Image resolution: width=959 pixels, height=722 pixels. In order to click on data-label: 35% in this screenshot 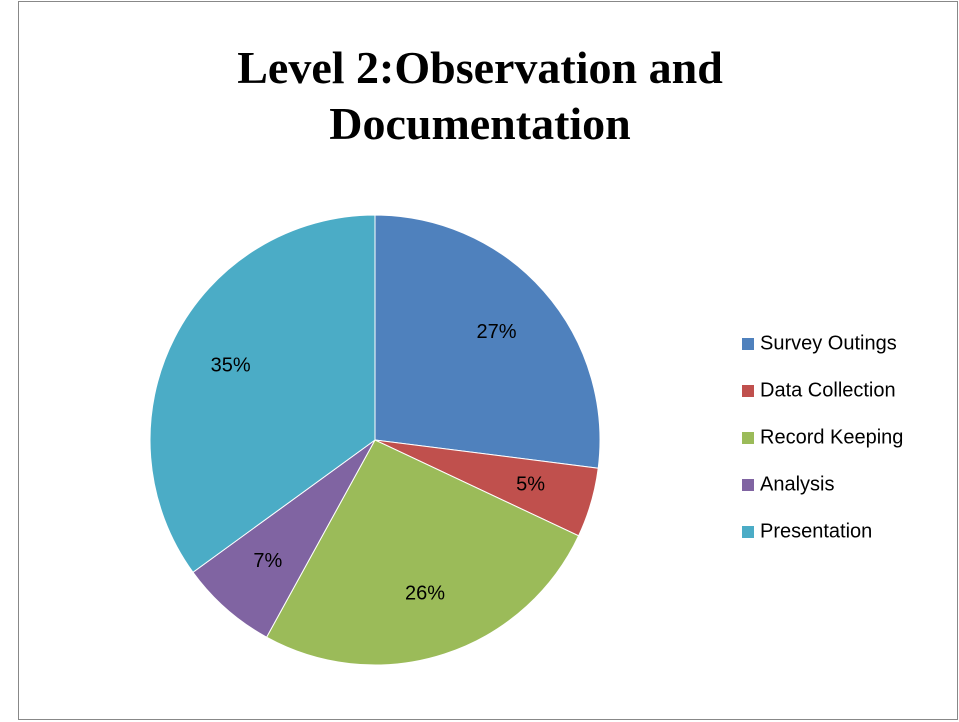, I will do `click(231, 366)`.